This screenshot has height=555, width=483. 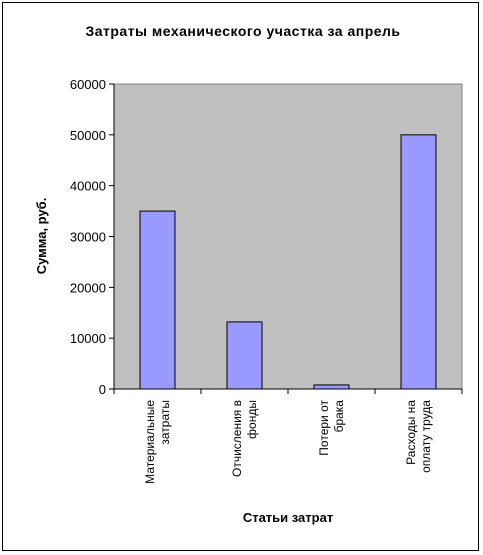 What do you see at coordinates (88, 287) in the screenshot?
I see `y-tick-label: 20000` at bounding box center [88, 287].